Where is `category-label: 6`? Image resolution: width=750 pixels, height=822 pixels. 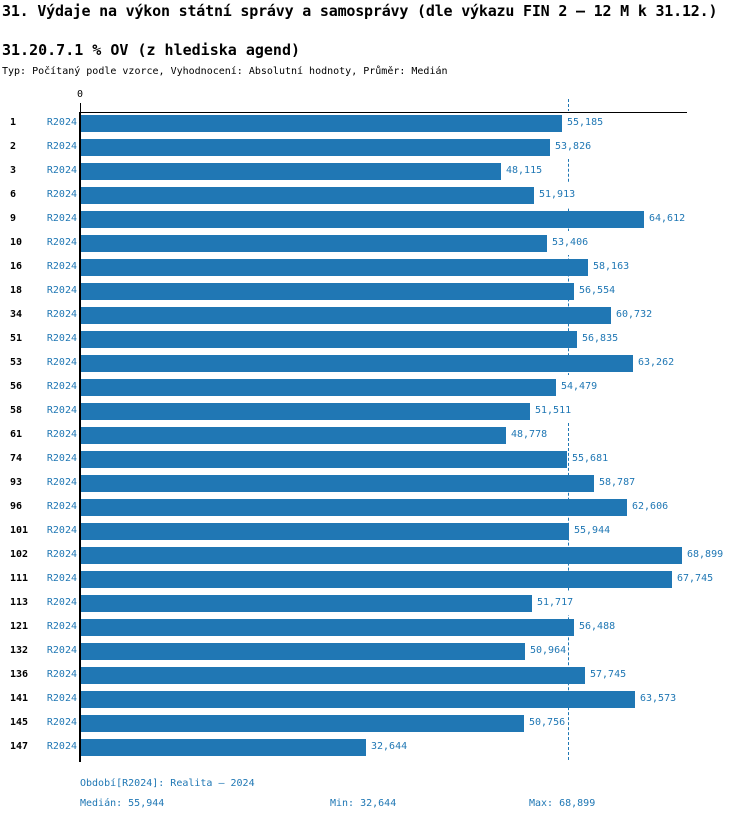 category-label: 6 is located at coordinates (13, 194).